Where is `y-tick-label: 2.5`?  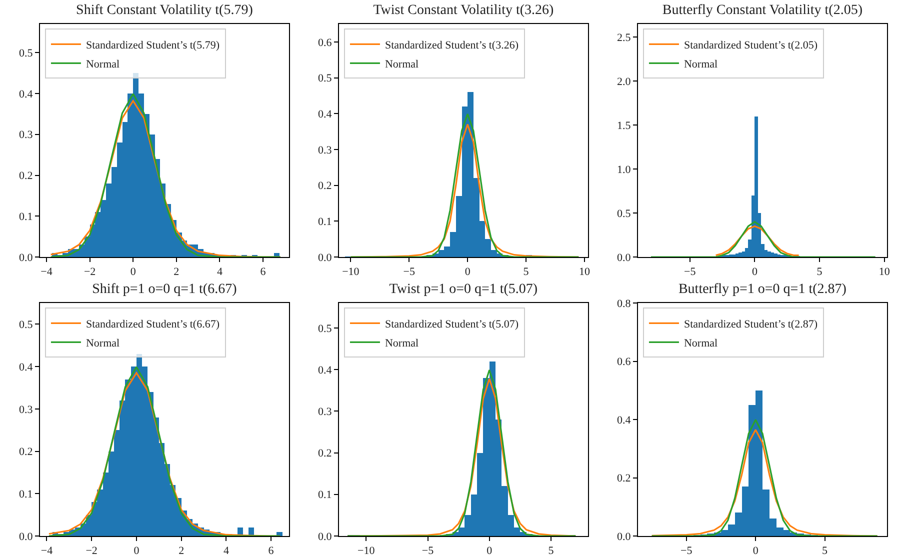 y-tick-label: 2.5 is located at coordinates (624, 38).